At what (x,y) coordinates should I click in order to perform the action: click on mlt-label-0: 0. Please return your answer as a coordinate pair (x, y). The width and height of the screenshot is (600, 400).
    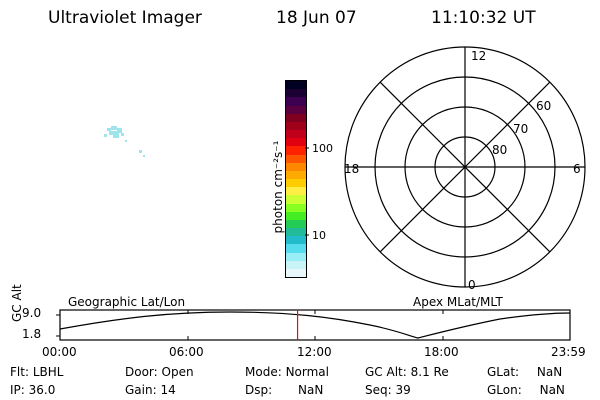
    Looking at the image, I should click on (472, 285).